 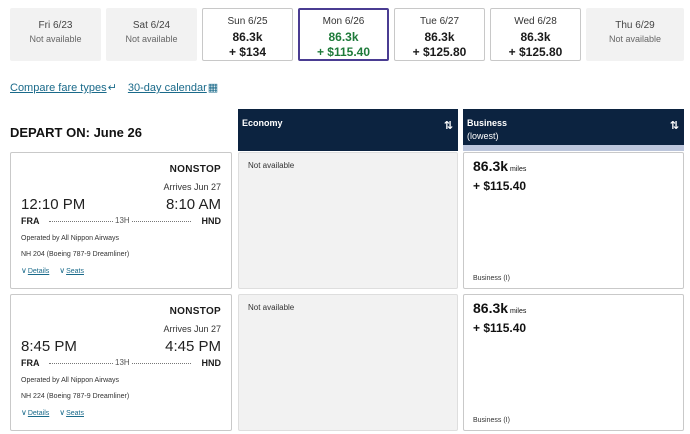 I want to click on date-cell-mon-6-26: Mon 6/26 86.3k + $115.40, so click(x=343, y=34).